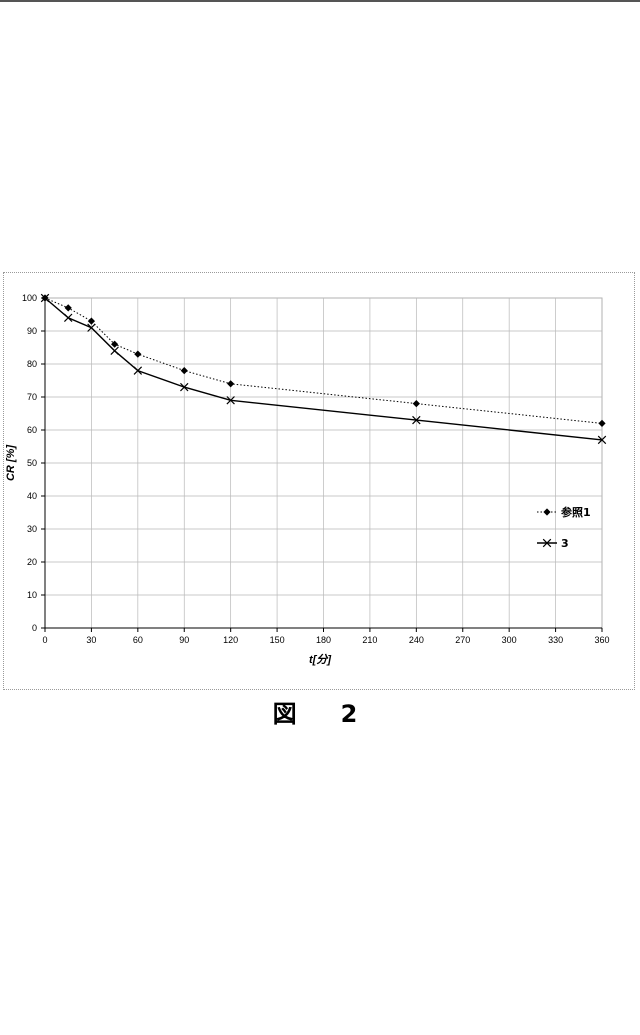 The width and height of the screenshot is (640, 1035). Describe the element at coordinates (34, 628) in the screenshot. I see `y-tick-label: 0` at that location.